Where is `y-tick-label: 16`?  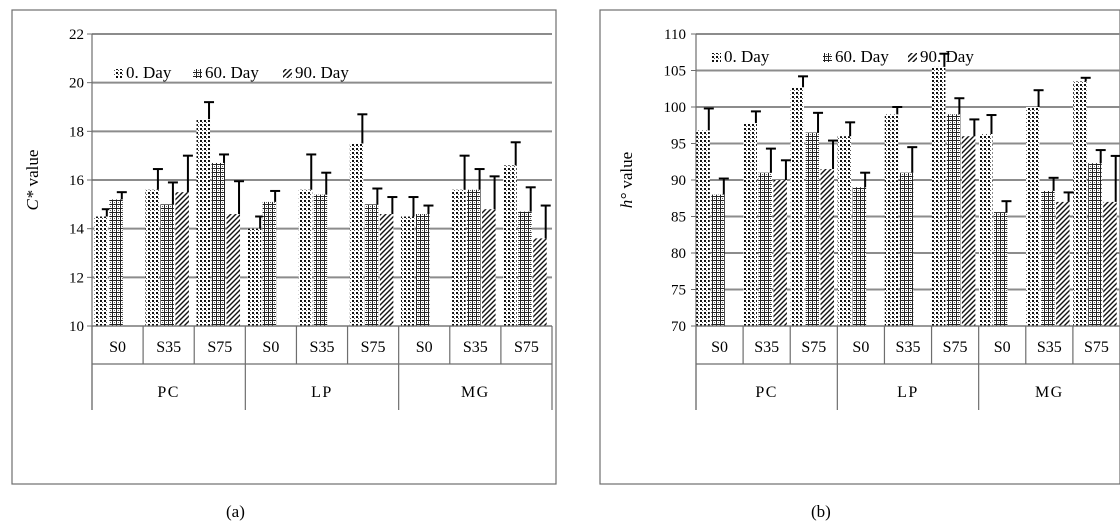
y-tick-label: 16 is located at coordinates (77, 181).